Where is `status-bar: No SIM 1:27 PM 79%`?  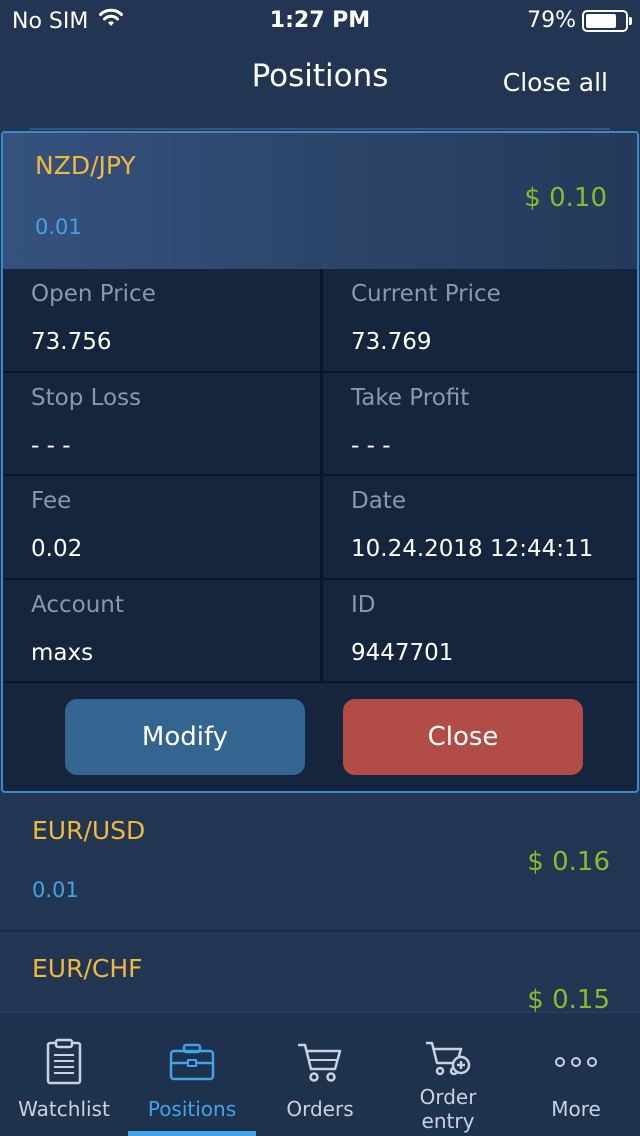 status-bar: No SIM 1:27 PM 79% is located at coordinates (320, 20).